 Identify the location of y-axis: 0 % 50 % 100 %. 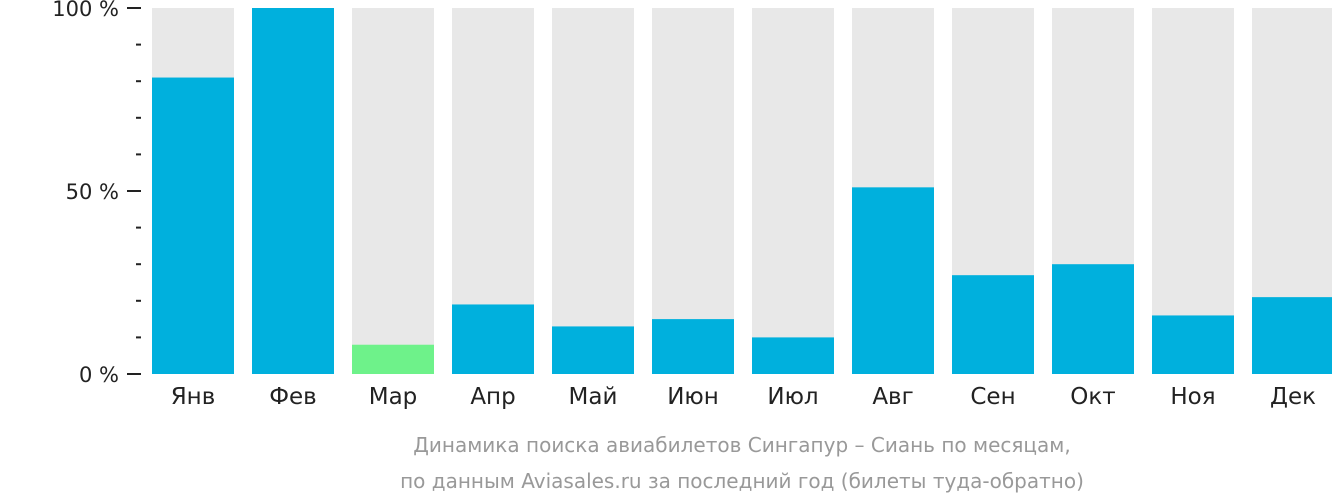
(96, 193).